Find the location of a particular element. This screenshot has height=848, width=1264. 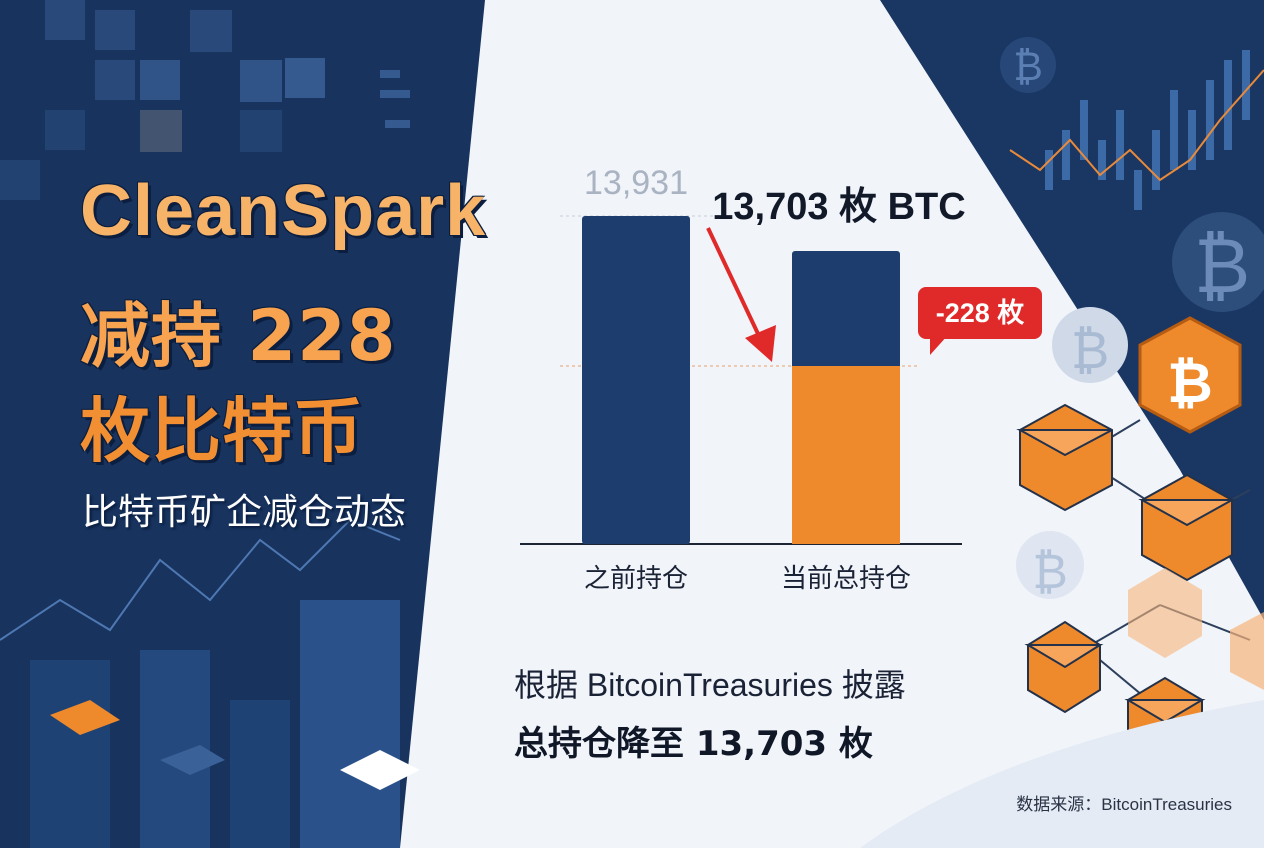

candlestick-chart-icon is located at coordinates (1147, 130).